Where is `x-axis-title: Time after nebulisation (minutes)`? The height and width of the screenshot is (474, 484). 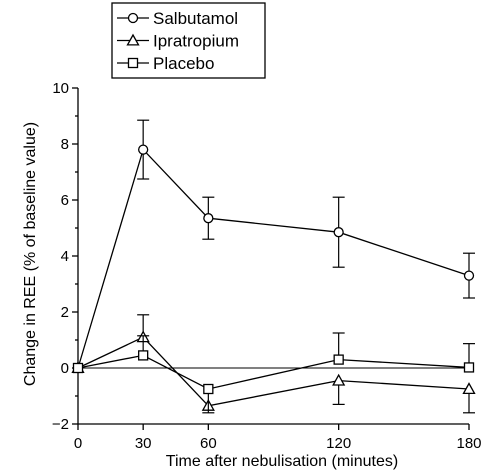 x-axis-title: Time after nebulisation (minutes) is located at coordinates (282, 461).